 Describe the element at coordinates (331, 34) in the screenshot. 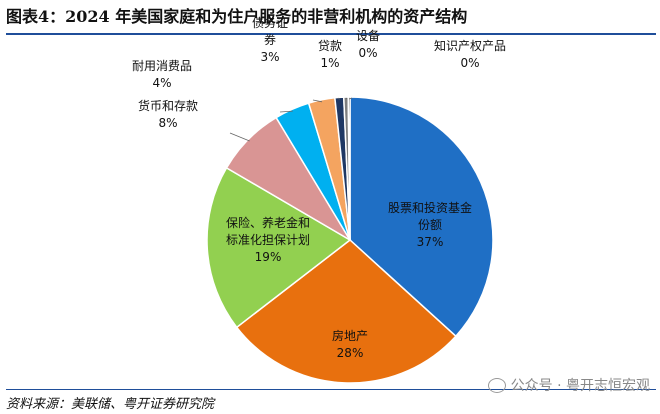

I see `title-rule` at that location.